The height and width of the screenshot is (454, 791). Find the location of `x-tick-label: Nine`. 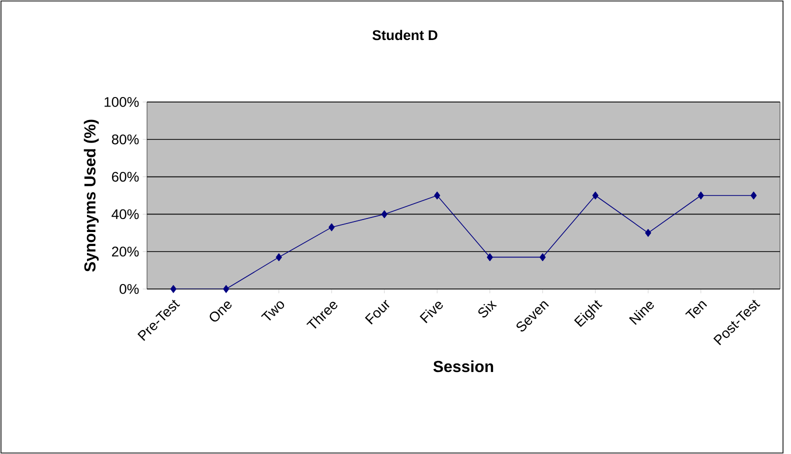

x-tick-label: Nine is located at coordinates (641, 313).